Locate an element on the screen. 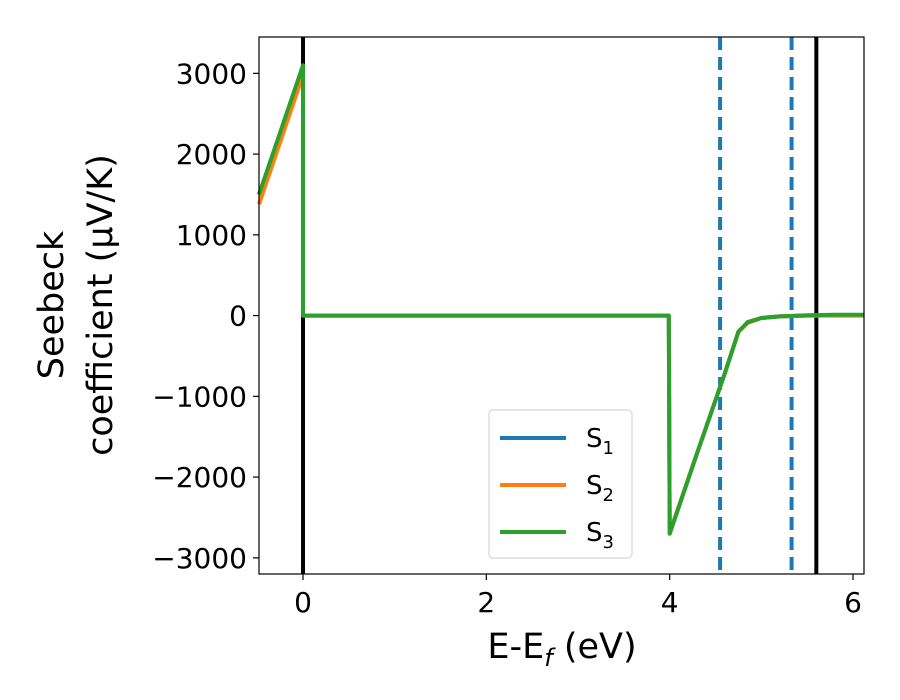  x-axis-label: E-Ef (eV) is located at coordinates (561, 649).